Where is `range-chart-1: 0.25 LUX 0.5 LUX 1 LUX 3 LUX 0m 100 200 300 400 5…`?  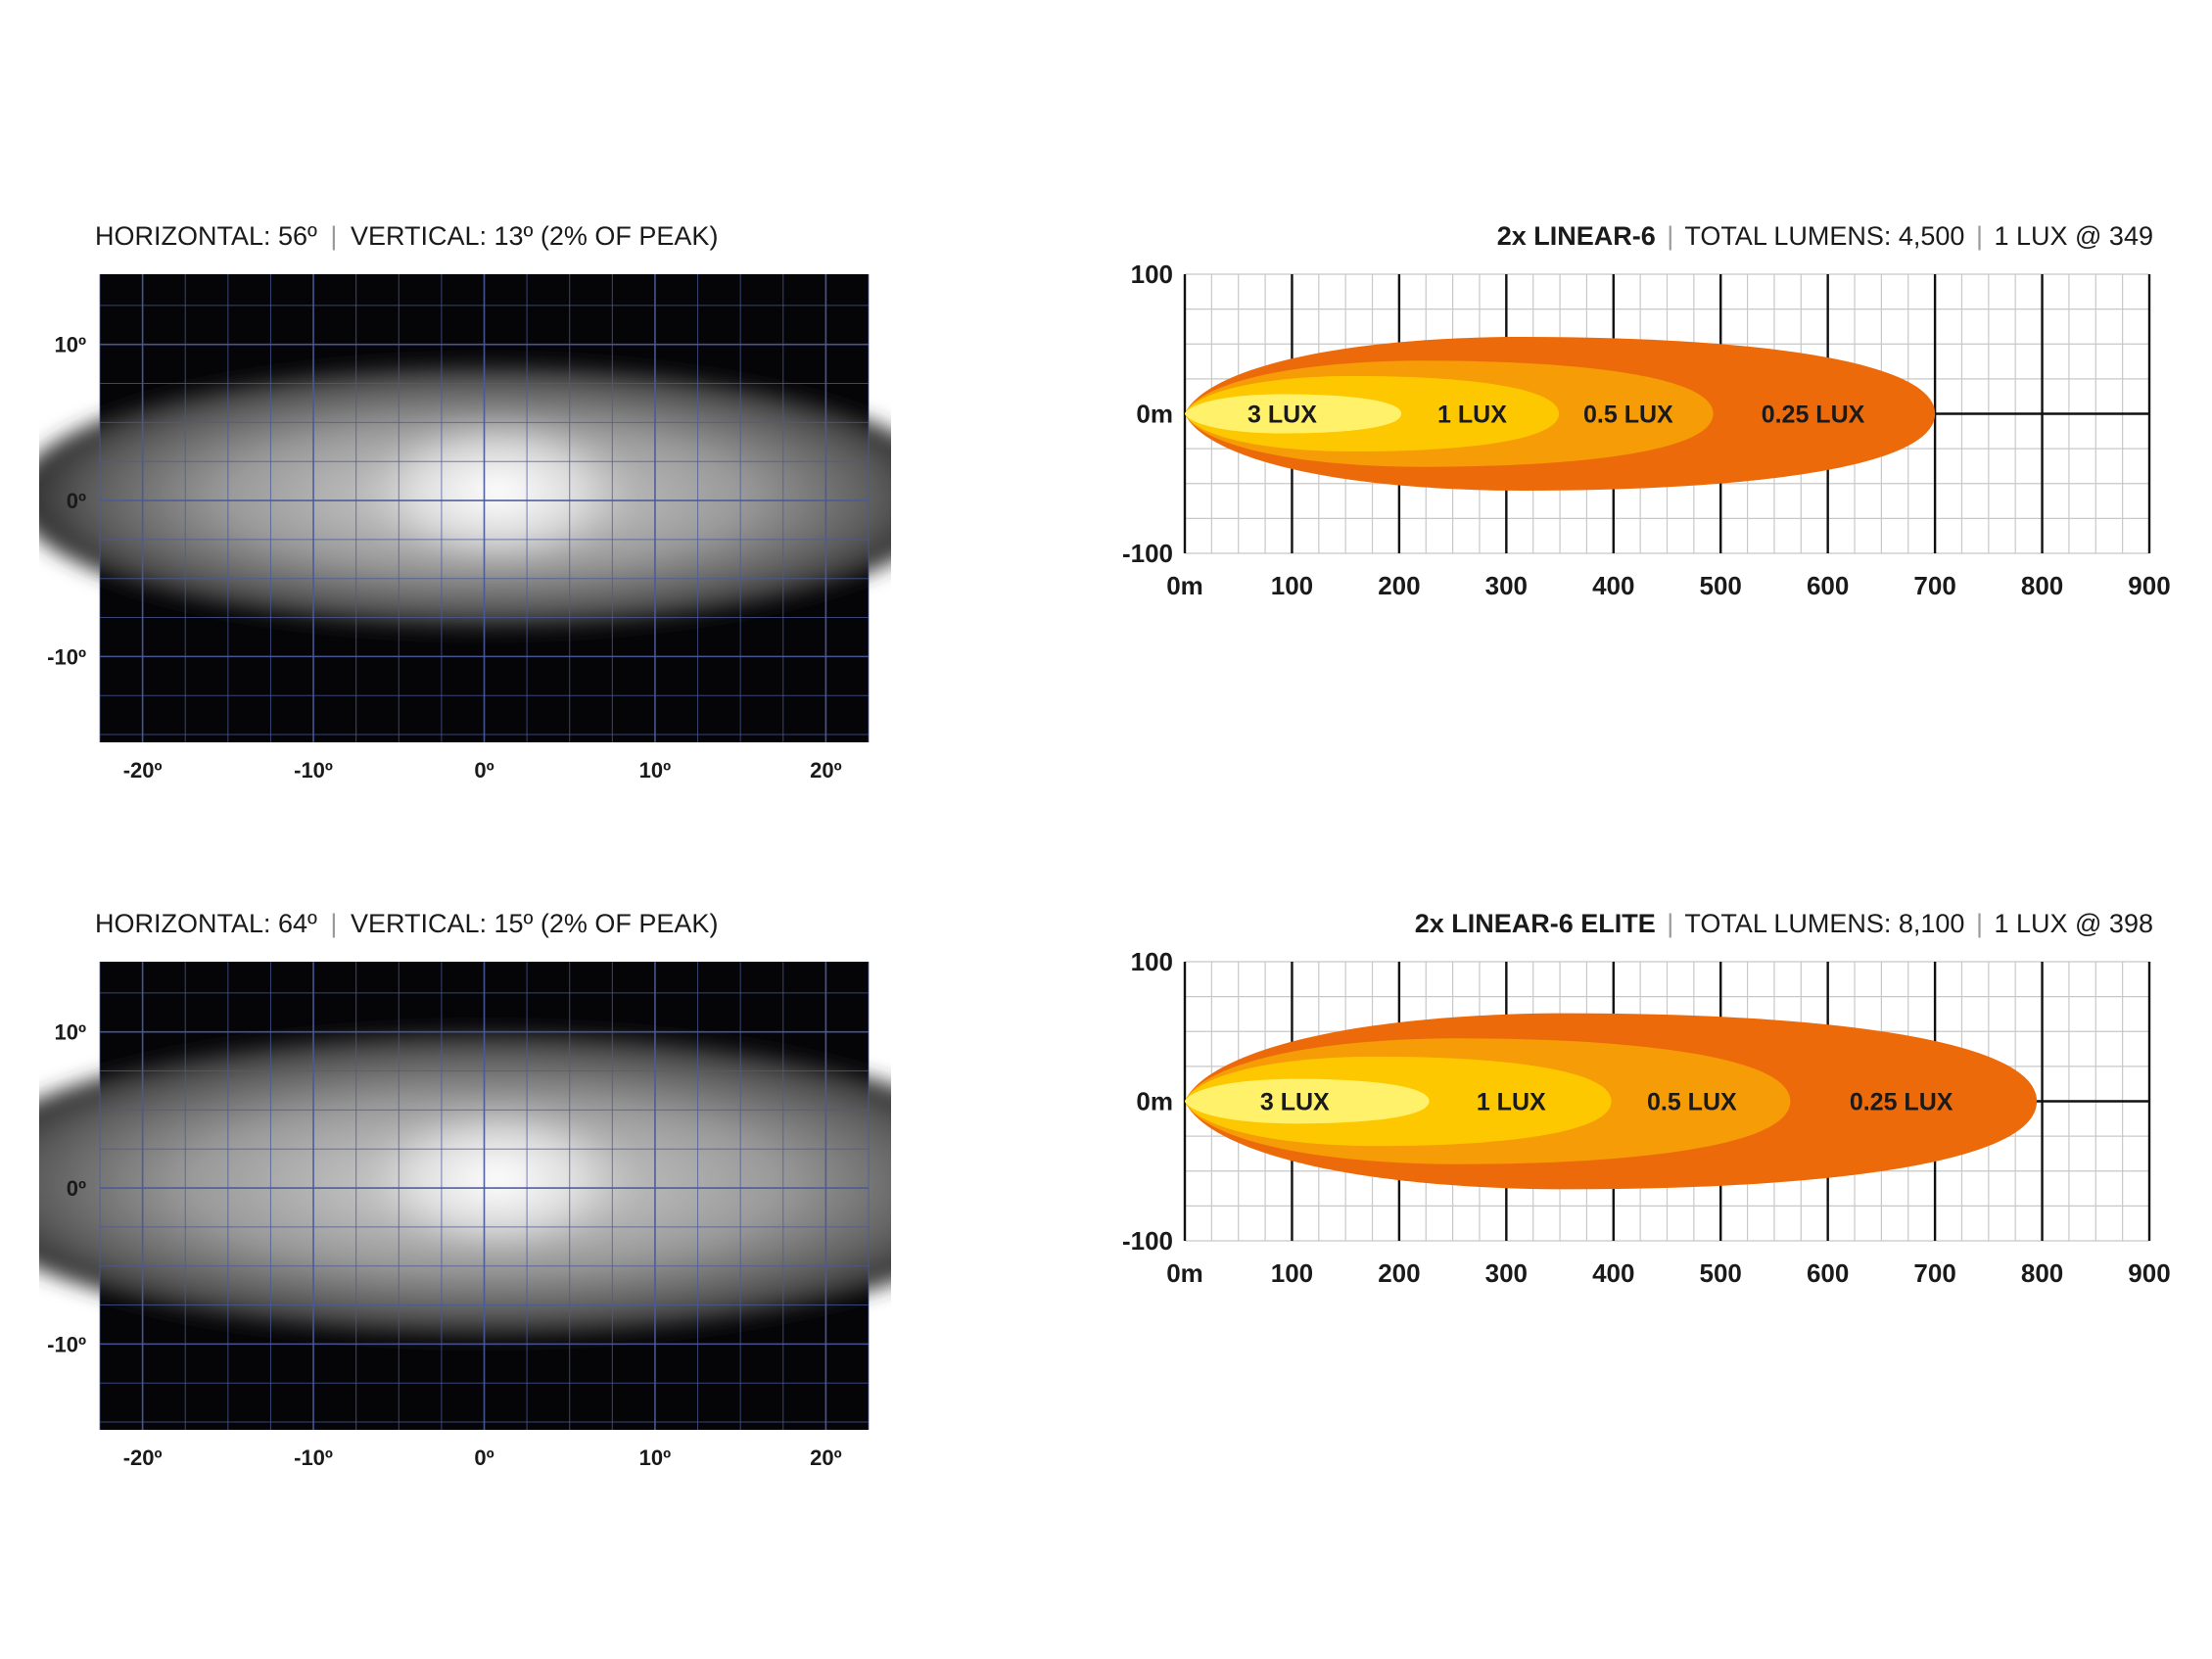
range-chart-1: 0.25 LUX 0.5 LUX 1 LUX 3 LUX 0m 100 200 300 400 5… is located at coordinates (1646, 430).